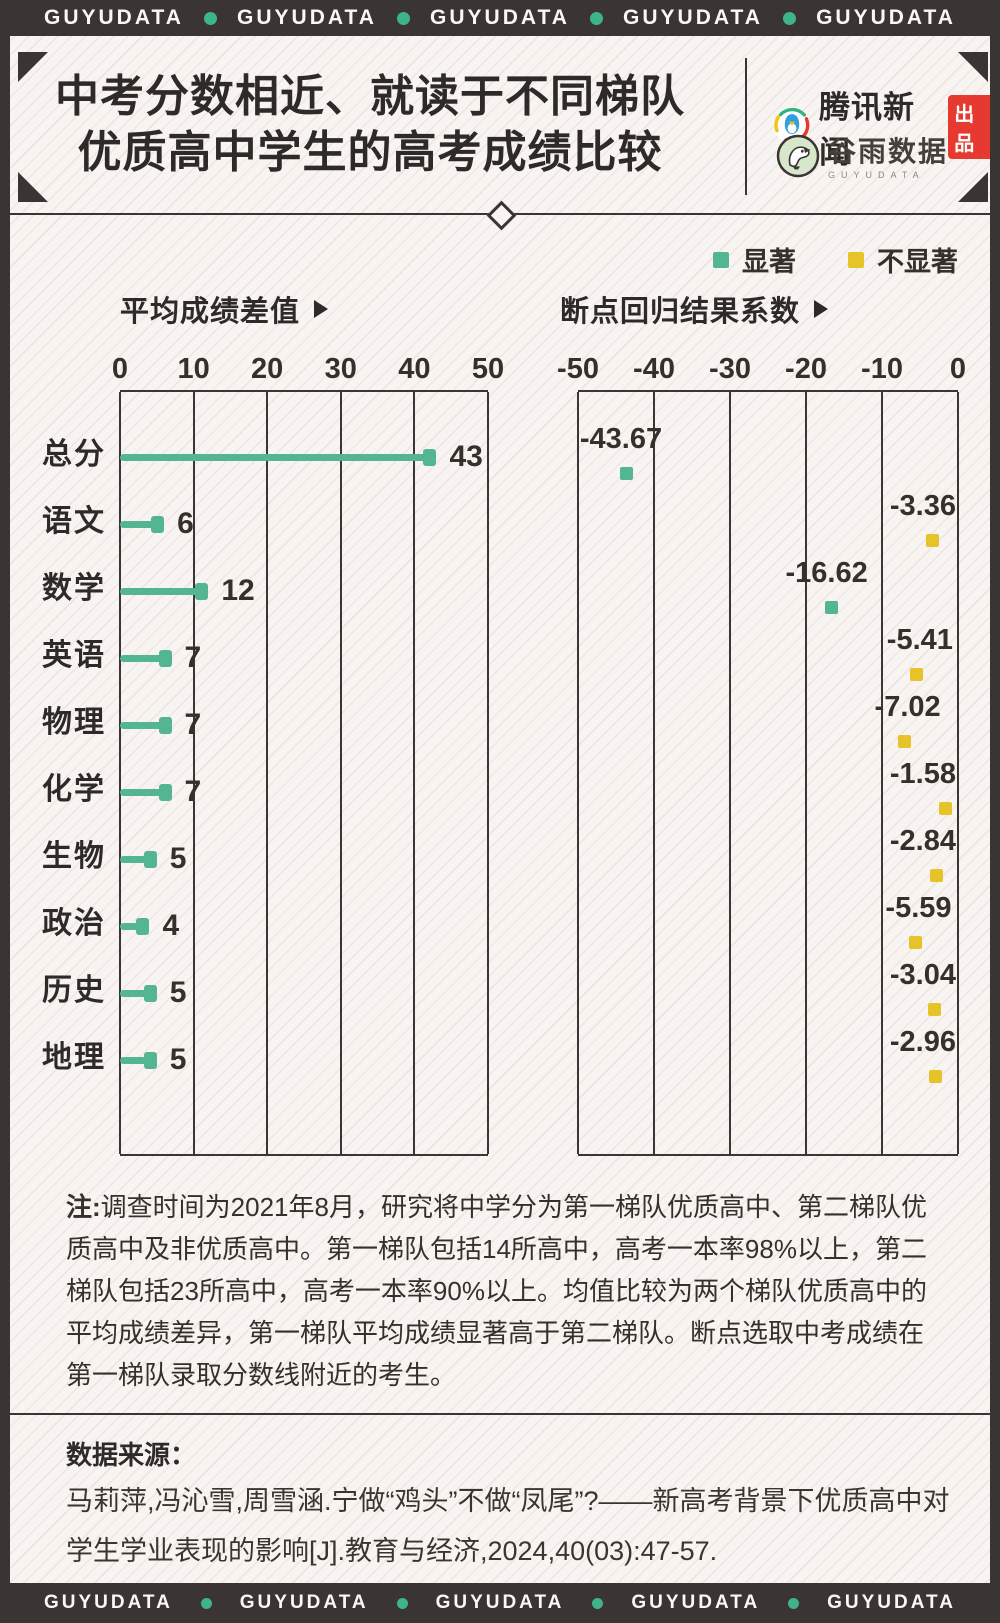 This screenshot has width=1000, height=1623. I want to click on corner-bracket-top-right-icon, so click(973, 67).